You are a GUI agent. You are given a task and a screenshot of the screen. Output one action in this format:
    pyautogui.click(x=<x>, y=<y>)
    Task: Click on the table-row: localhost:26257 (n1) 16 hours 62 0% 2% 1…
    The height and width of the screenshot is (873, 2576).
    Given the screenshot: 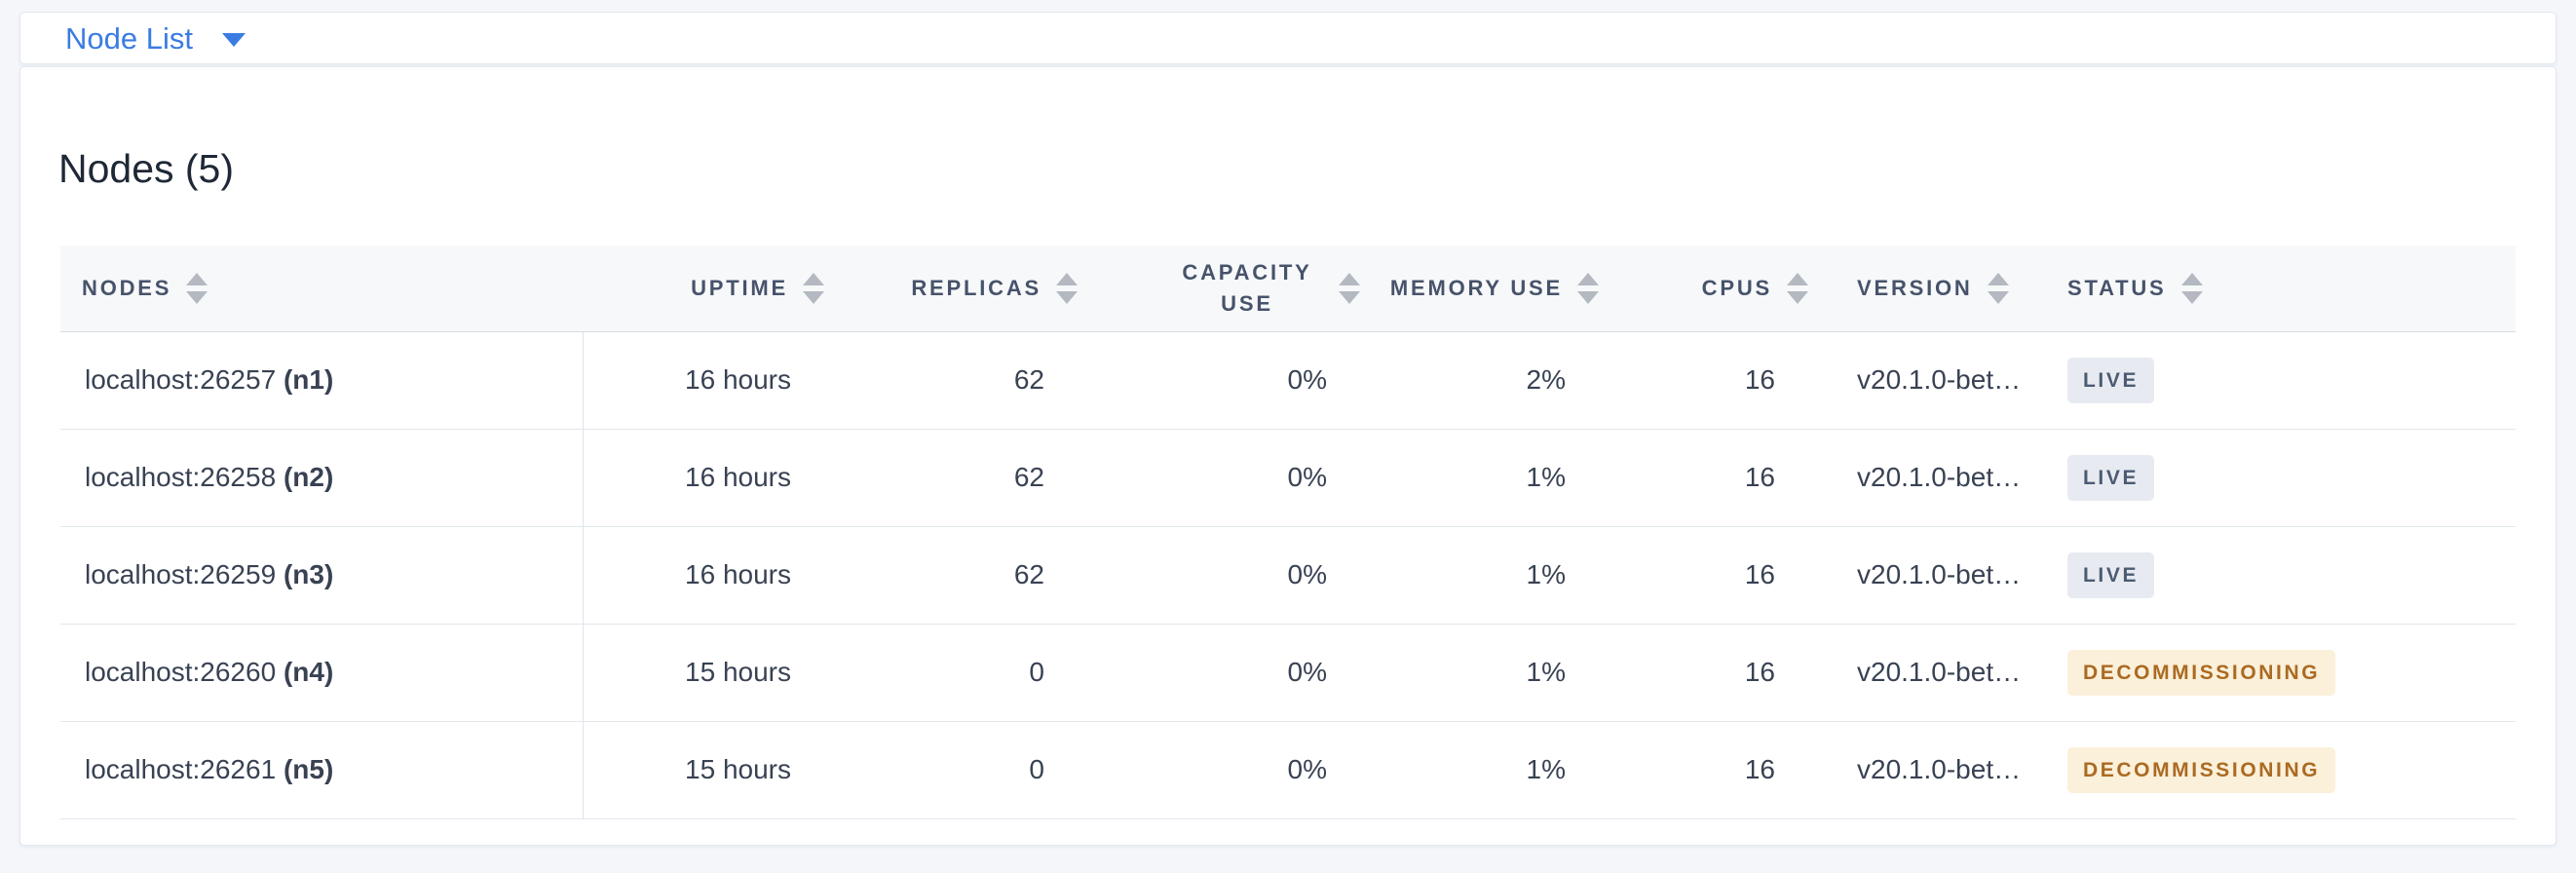 What is the action you would take?
    pyautogui.click(x=1288, y=380)
    